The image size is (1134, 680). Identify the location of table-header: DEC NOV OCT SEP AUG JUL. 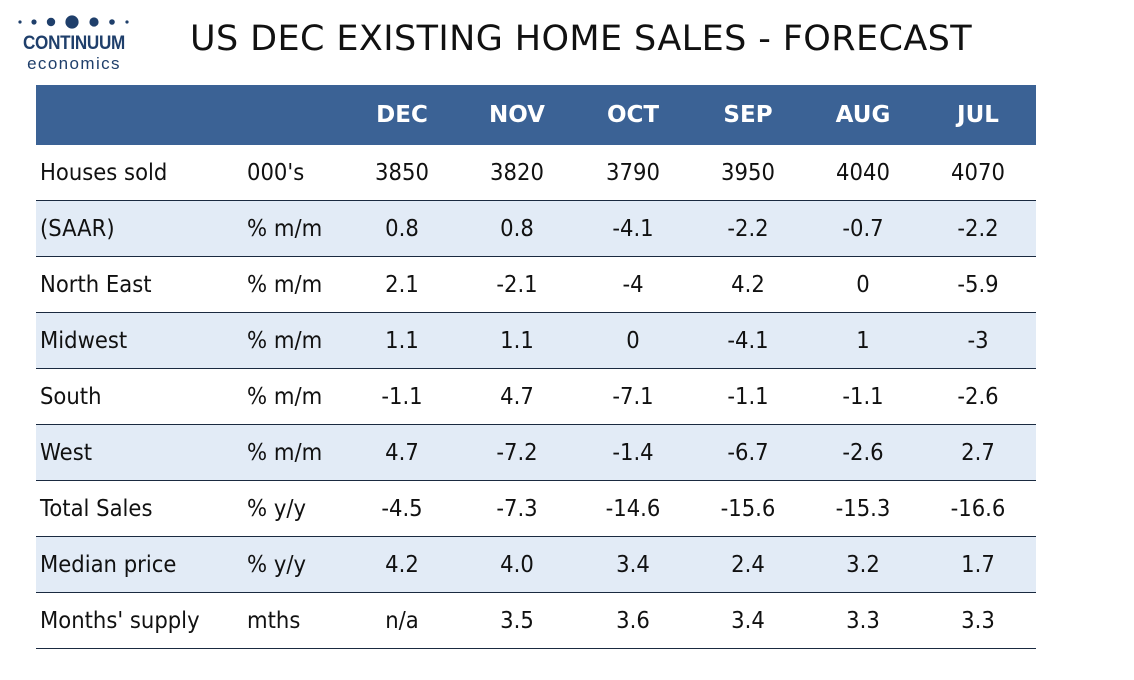
(536, 115).